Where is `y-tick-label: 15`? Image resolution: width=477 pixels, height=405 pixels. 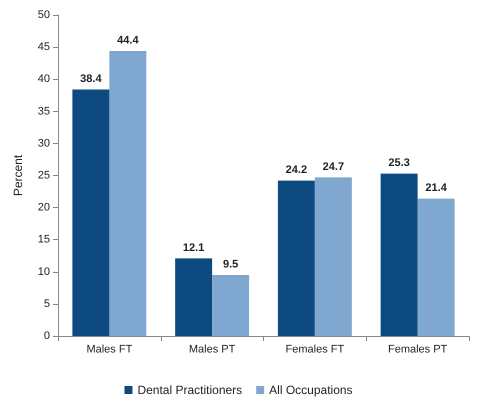
y-tick-label: 15 is located at coordinates (44, 240).